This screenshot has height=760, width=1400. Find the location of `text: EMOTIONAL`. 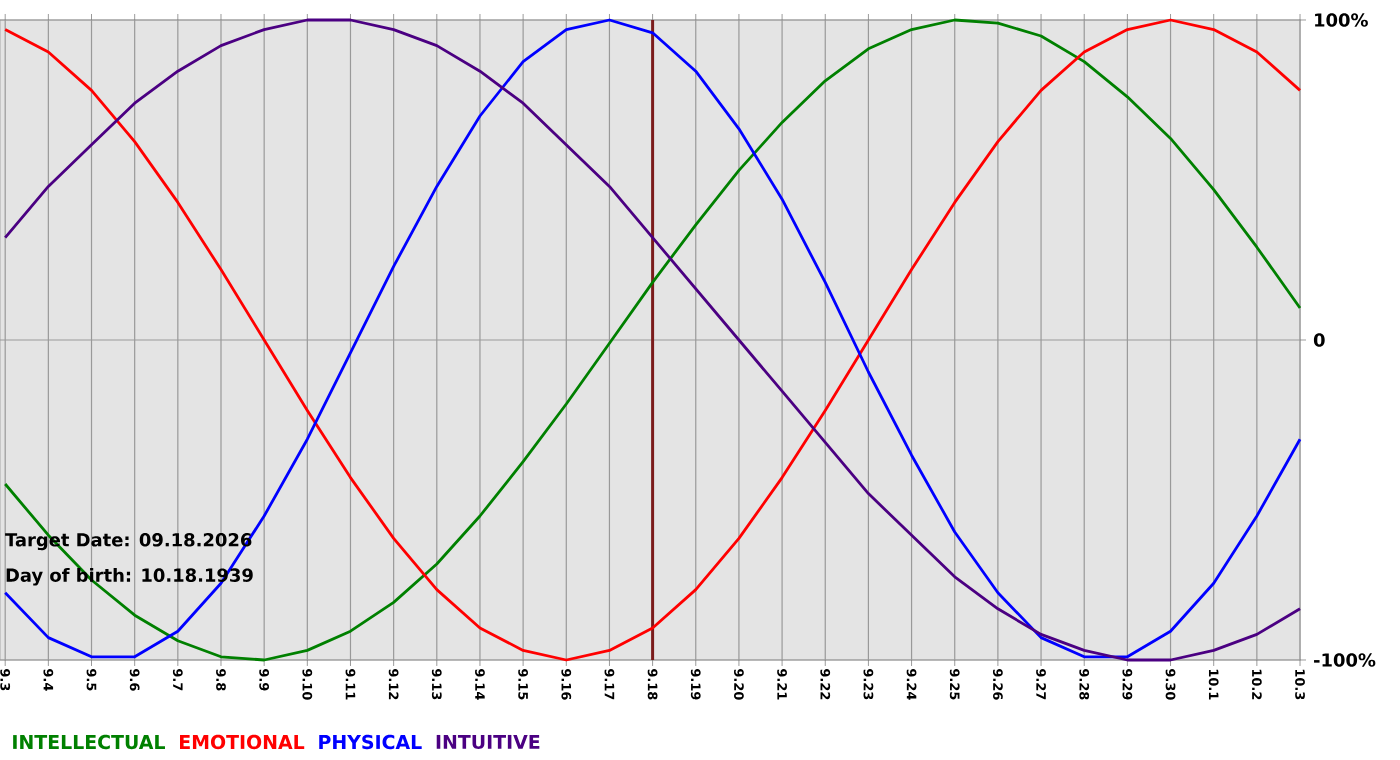

text: EMOTIONAL is located at coordinates (242, 742).